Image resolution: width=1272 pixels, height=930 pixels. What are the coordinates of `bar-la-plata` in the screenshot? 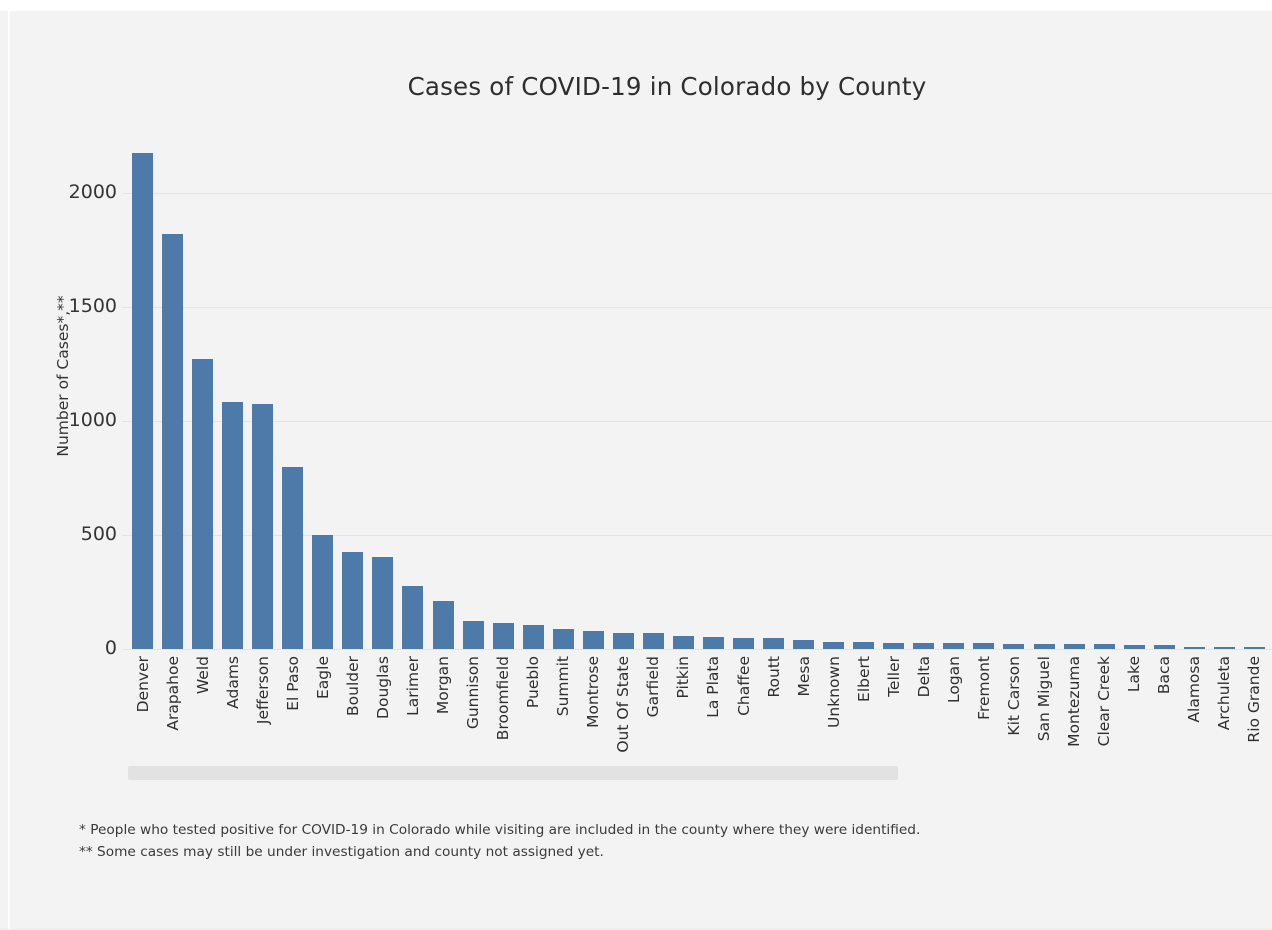 It's located at (713, 643).